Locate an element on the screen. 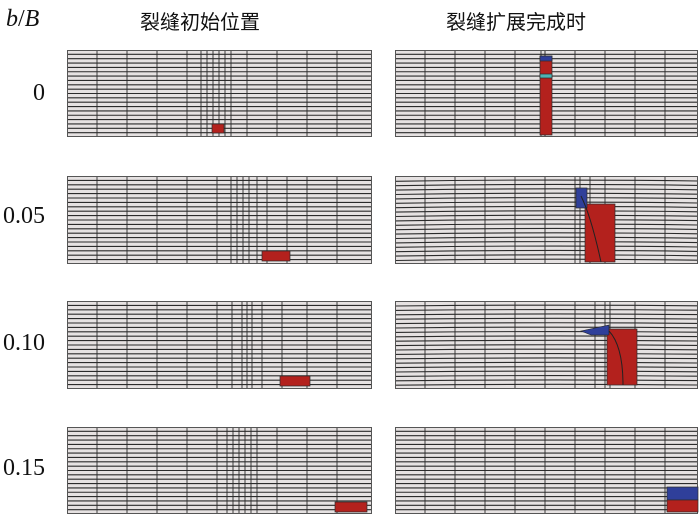 This screenshot has height=515, width=700. crack-propagated-blue is located at coordinates (682, 493).